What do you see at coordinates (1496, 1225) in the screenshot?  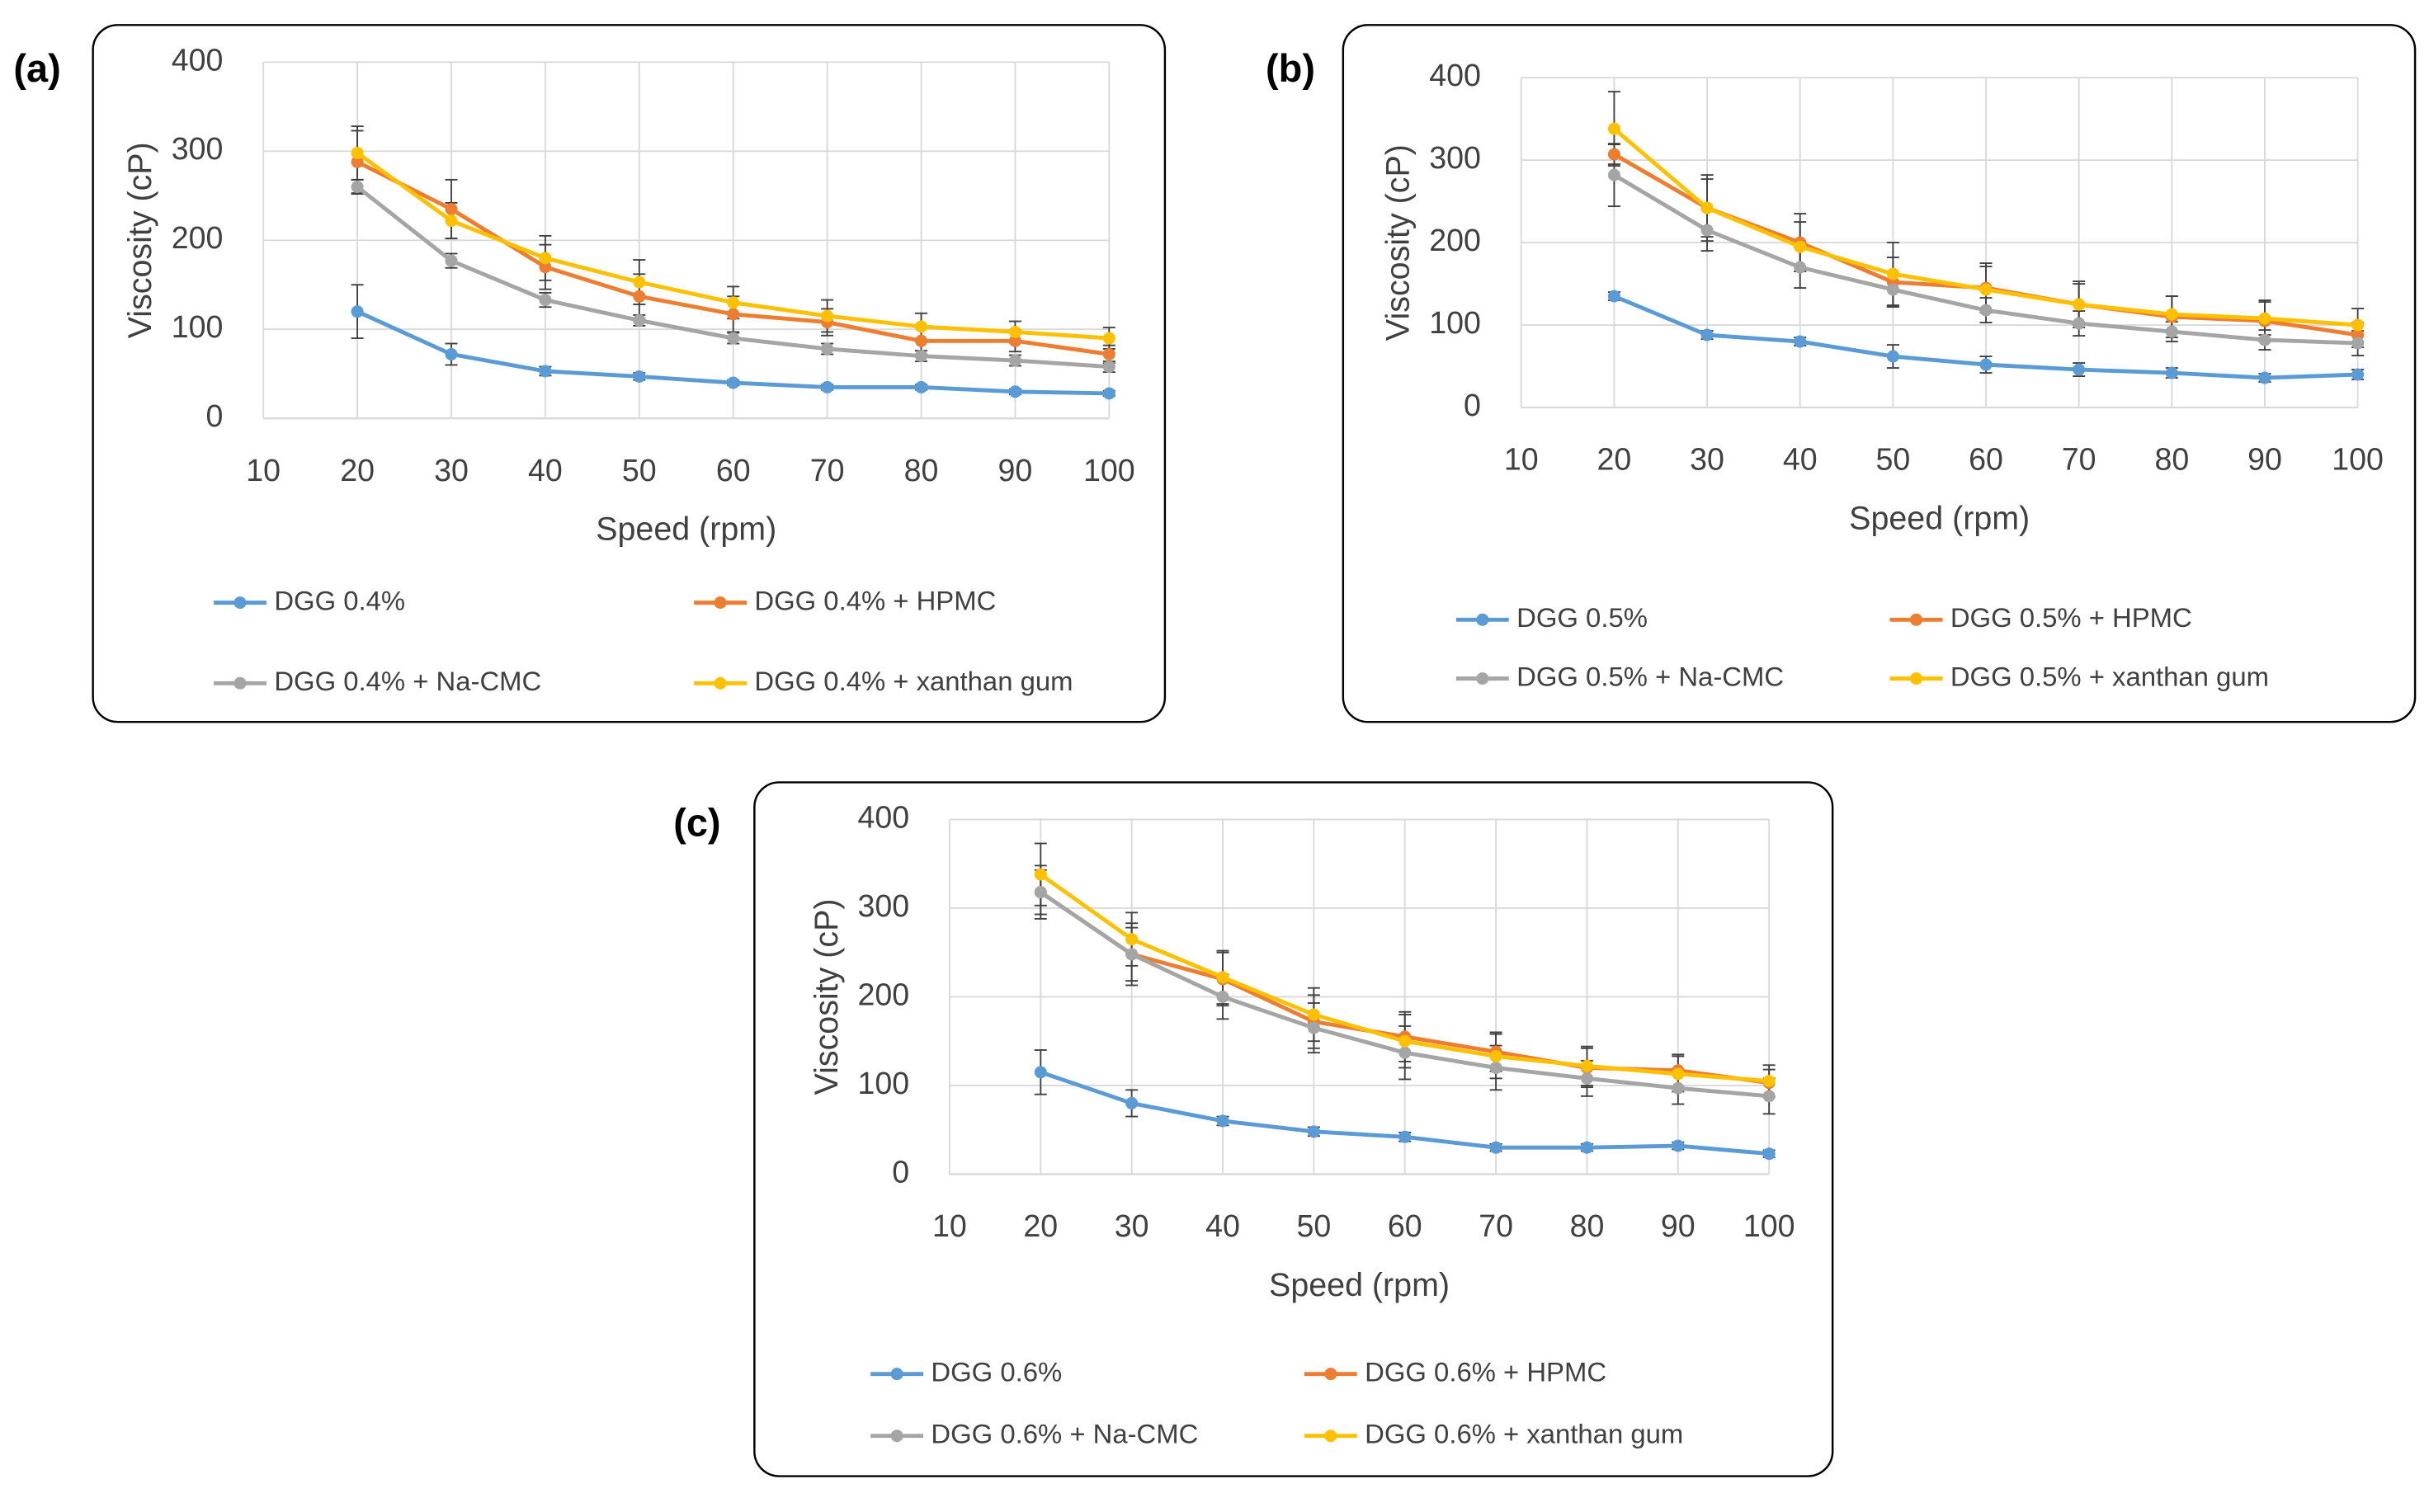 I see `x-tick-label: 70` at bounding box center [1496, 1225].